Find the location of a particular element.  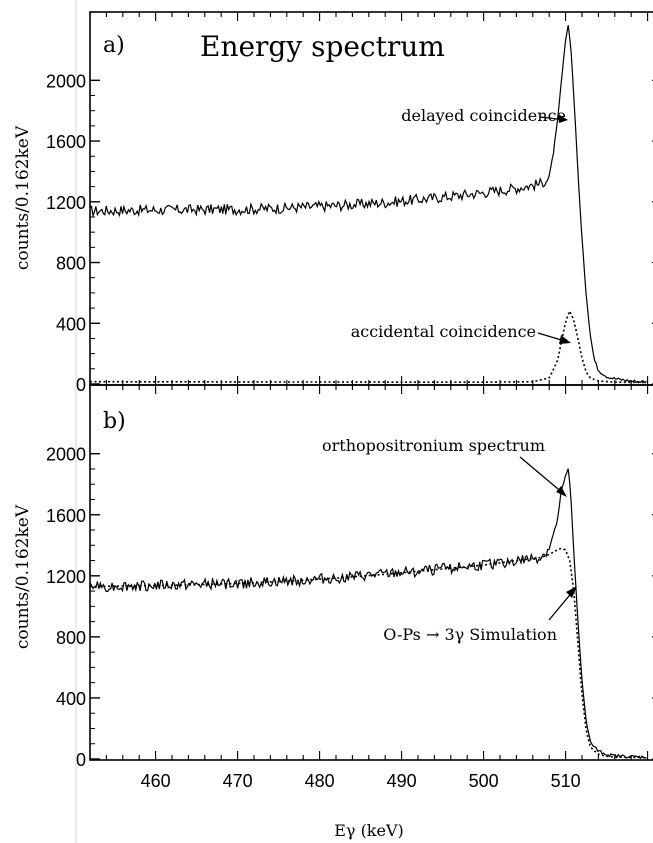

panel-a-label: a) is located at coordinates (114, 45).